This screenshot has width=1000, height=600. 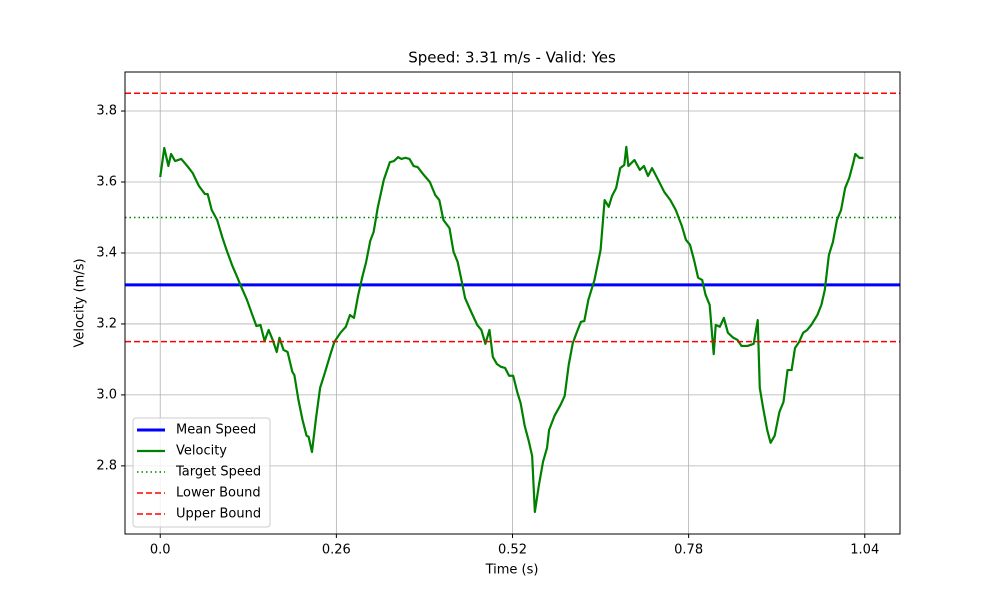 What do you see at coordinates (512, 550) in the screenshot?
I see `x-tick-label: 0.52` at bounding box center [512, 550].